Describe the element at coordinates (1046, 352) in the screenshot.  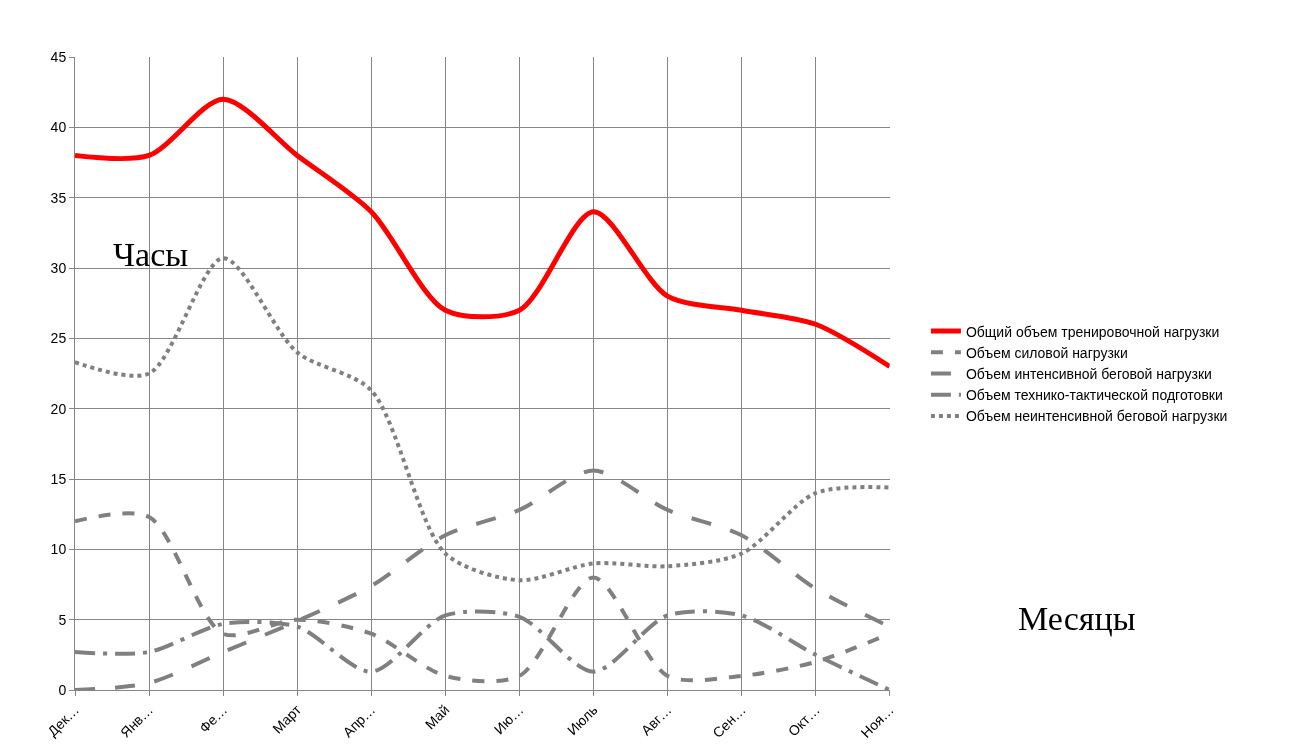
I see `legend-label: Объем силовой нагрузки` at that location.